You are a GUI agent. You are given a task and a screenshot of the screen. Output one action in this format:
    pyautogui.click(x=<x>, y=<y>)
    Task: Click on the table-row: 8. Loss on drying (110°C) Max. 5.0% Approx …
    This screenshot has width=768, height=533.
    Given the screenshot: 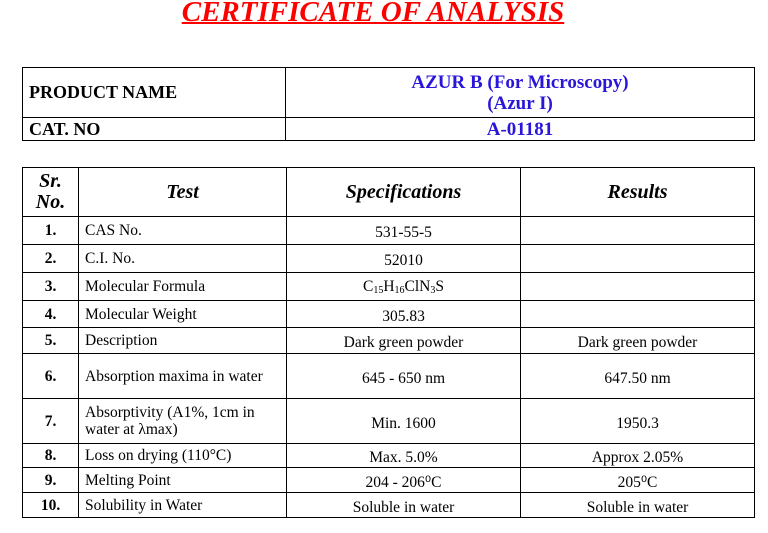 What is the action you would take?
    pyautogui.click(x=388, y=455)
    